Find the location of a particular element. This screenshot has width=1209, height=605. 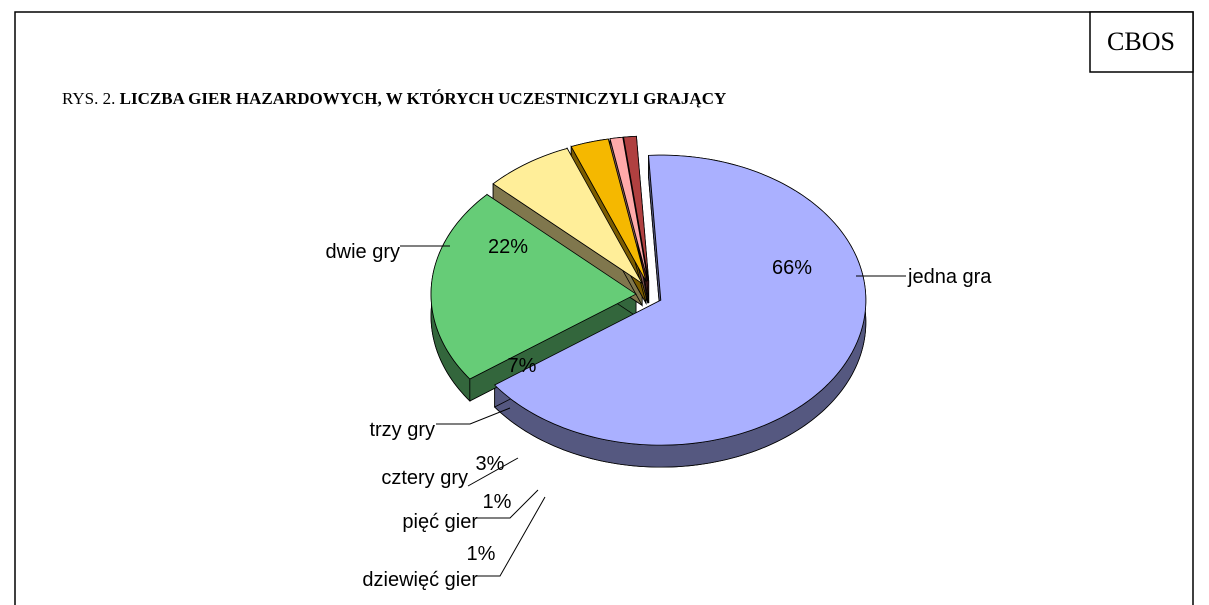

category-label: dwie gry is located at coordinates (363, 252).